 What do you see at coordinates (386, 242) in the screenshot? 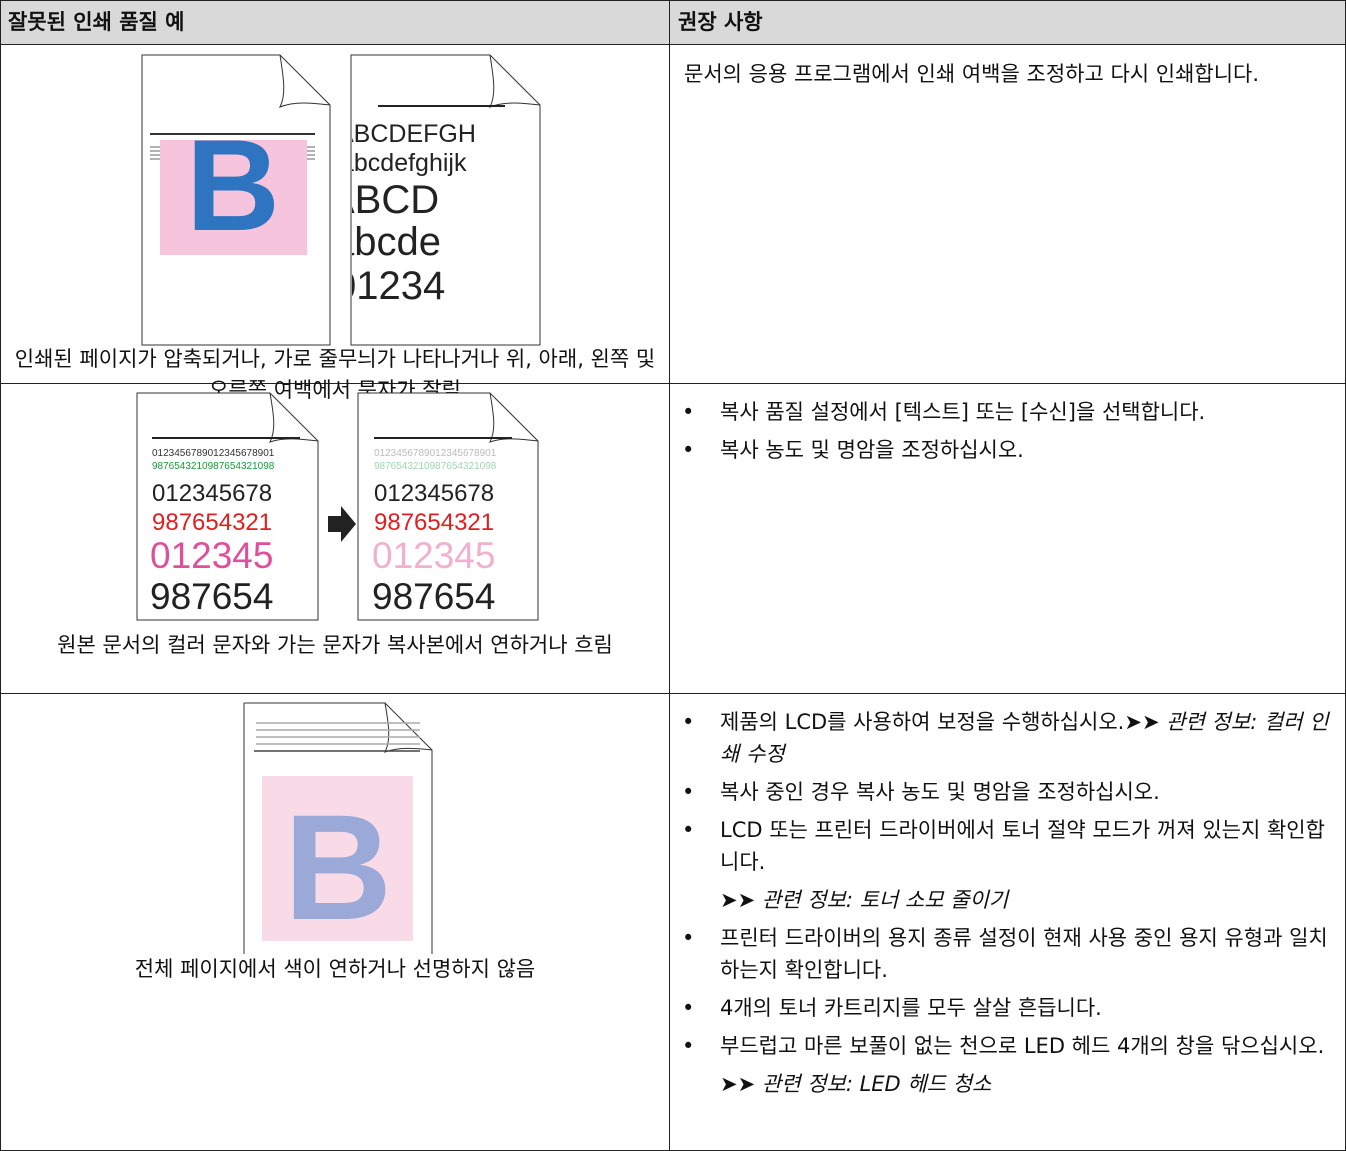
I see `sample-text: abcde` at bounding box center [386, 242].